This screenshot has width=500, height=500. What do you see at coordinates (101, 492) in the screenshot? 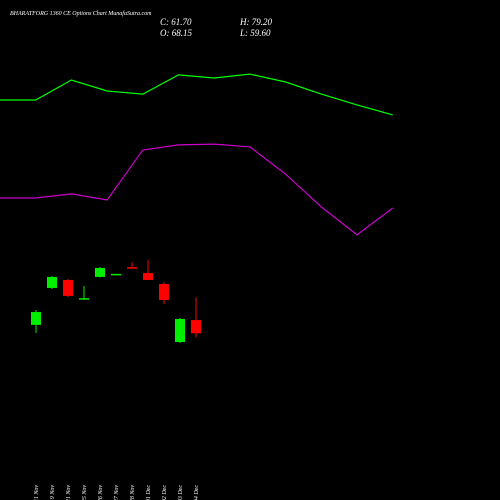
I see `x-tick-label: 26 Nov` at bounding box center [101, 492].